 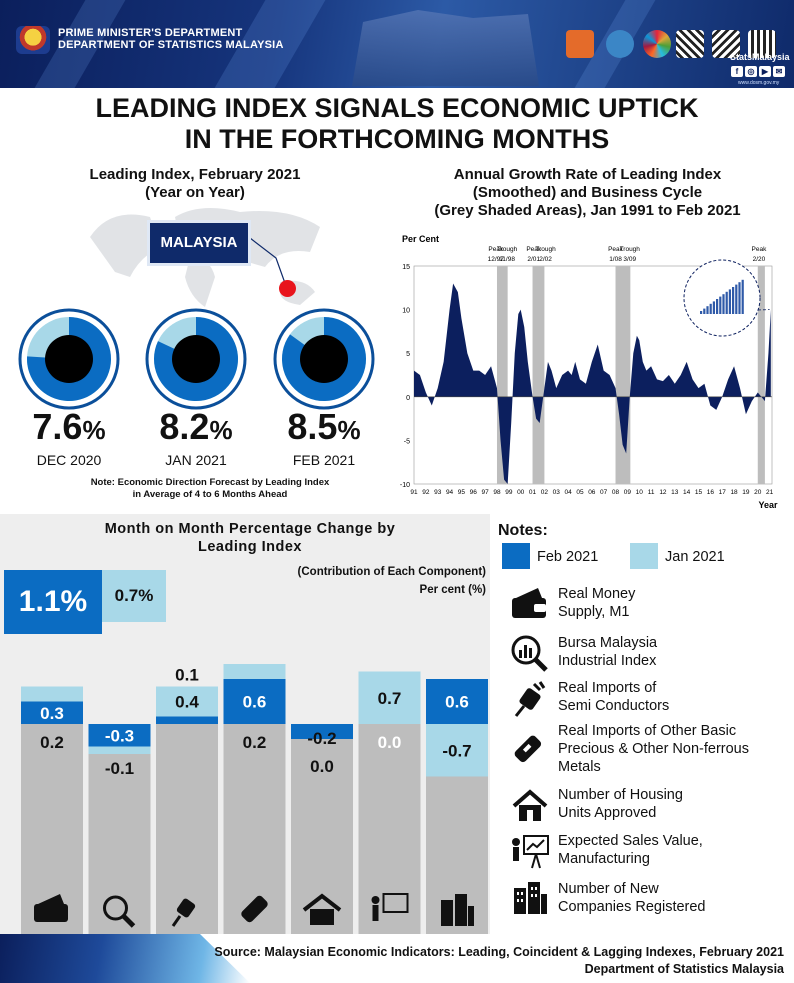 I want to click on donut-feb-2021, so click(x=324, y=359).